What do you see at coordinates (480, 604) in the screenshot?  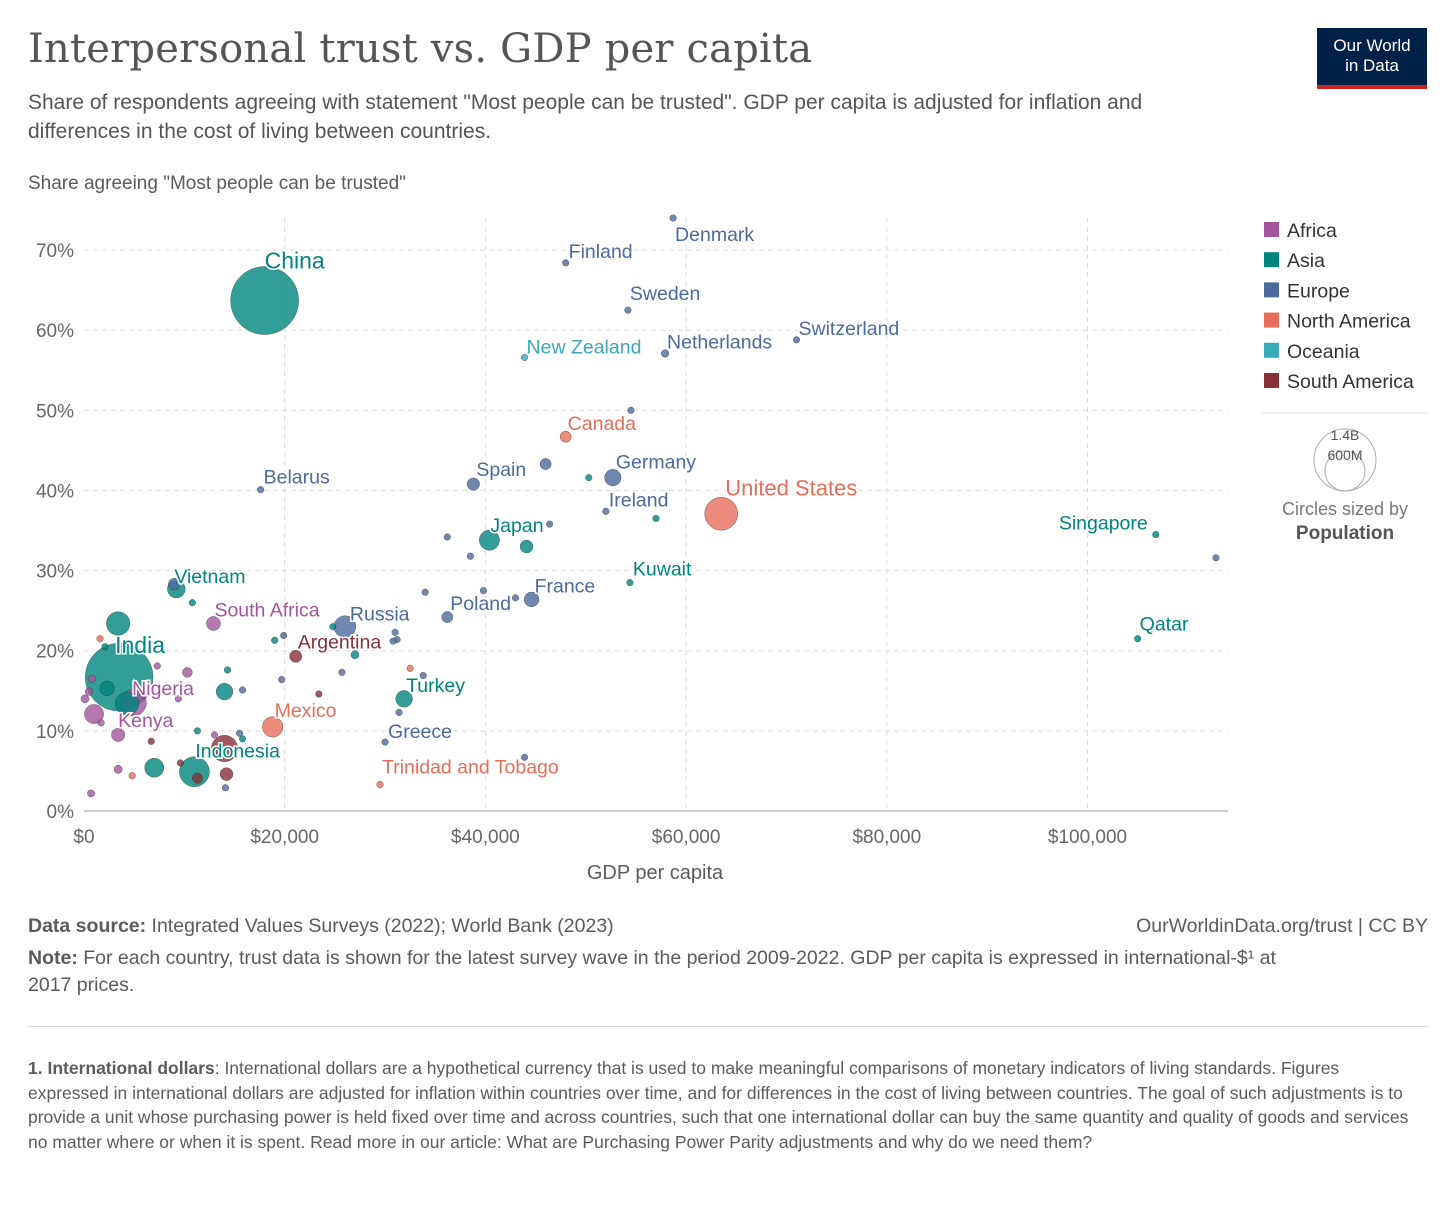 I see `label-poland: Poland` at bounding box center [480, 604].